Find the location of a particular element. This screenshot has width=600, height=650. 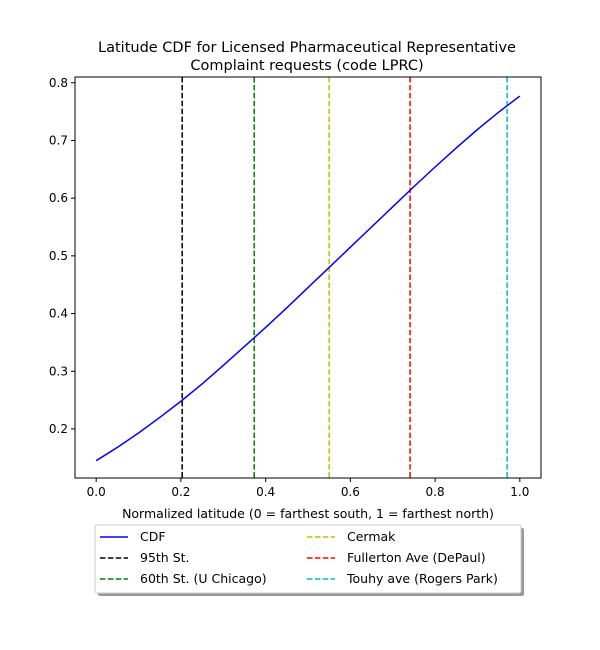

y-tick-label: 0.7 is located at coordinates (58, 140).